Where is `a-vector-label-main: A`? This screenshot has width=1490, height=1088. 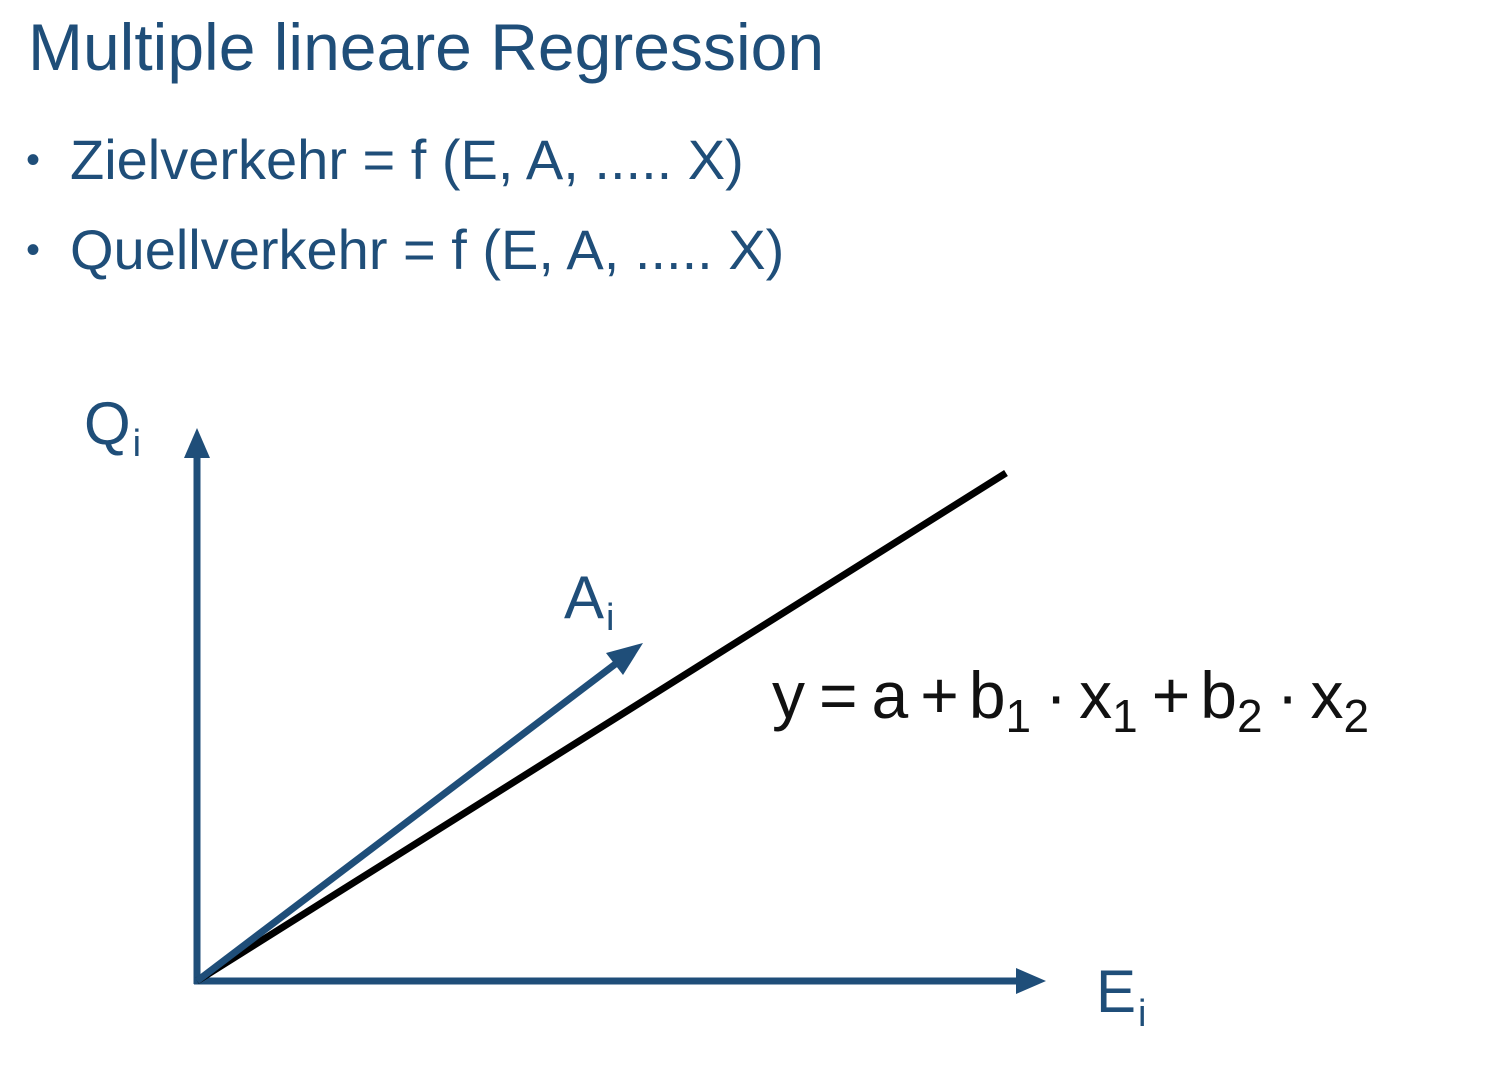
a-vector-label-main: A is located at coordinates (584, 597).